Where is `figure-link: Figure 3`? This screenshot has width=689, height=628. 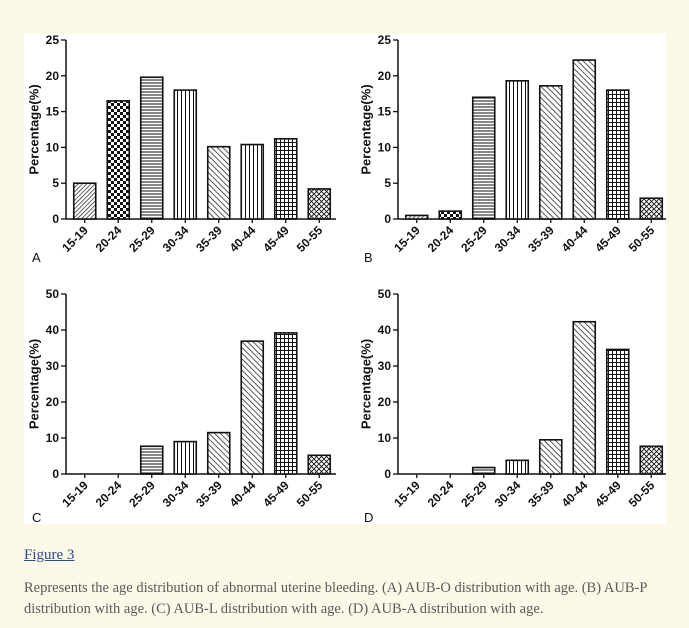
figure-link: Figure 3 is located at coordinates (49, 555).